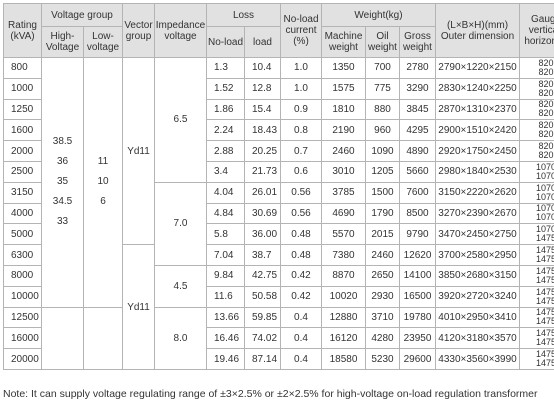 The image size is (554, 418). I want to click on load-loss-cell: 26.01, so click(262, 192).